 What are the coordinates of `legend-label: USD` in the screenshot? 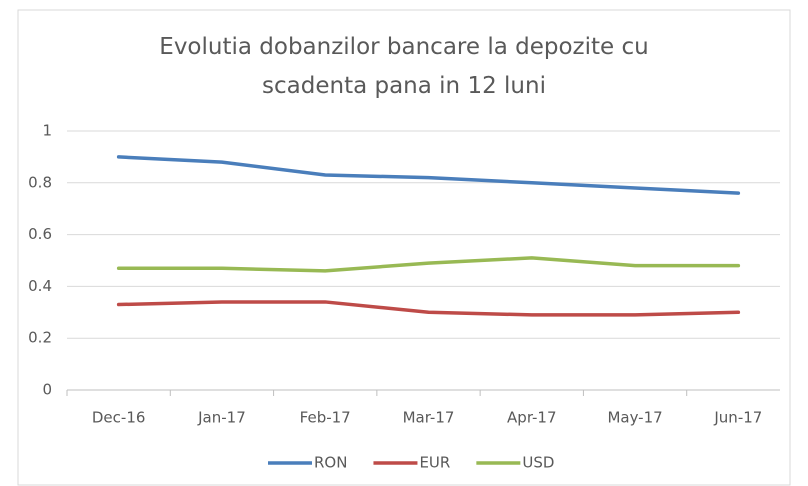 It's located at (538, 463).